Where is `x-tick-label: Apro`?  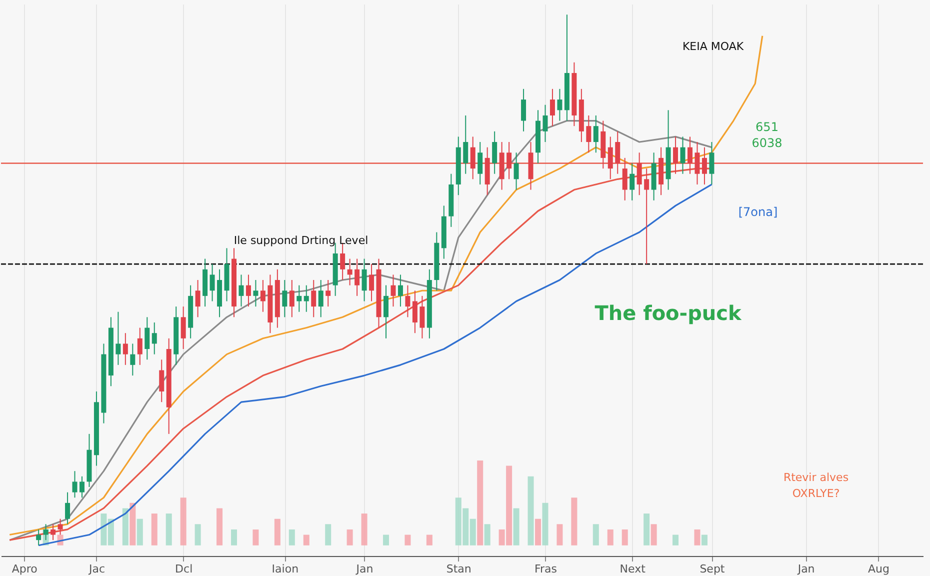 x-tick-label: Apro is located at coordinates (25, 569).